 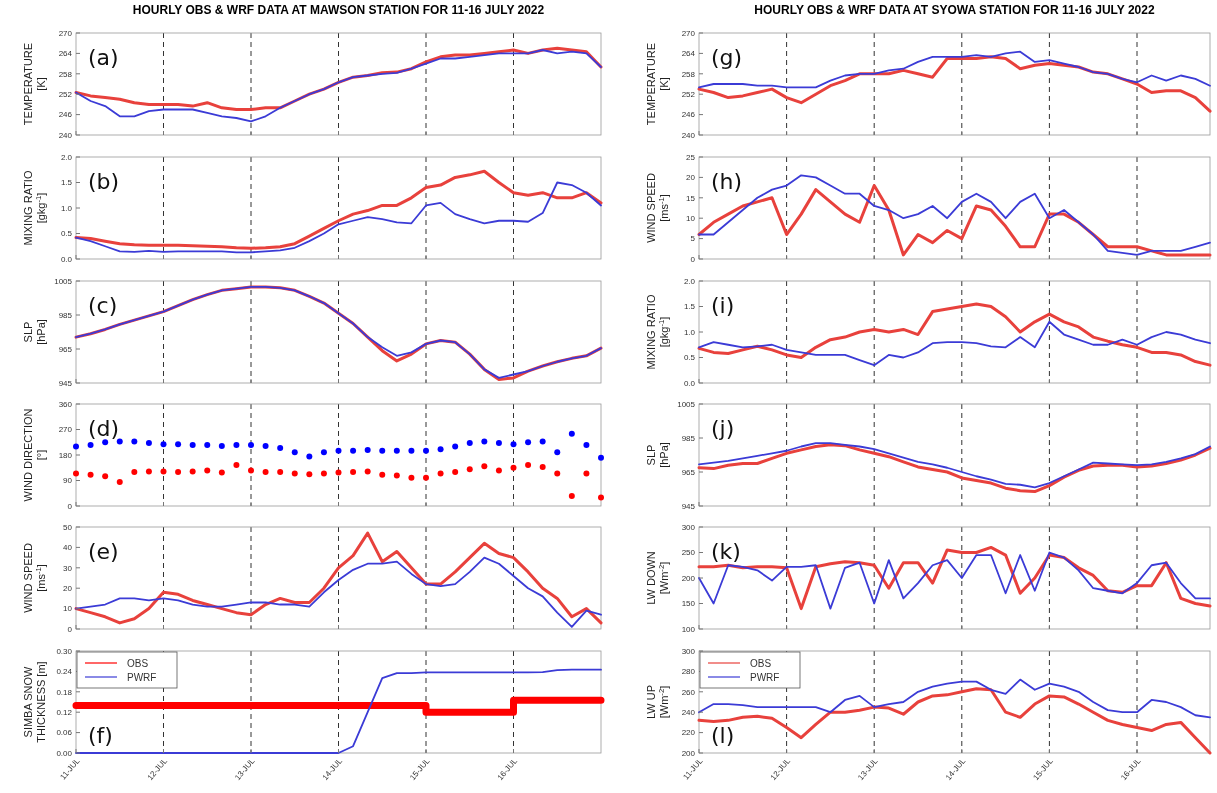 I want to click on chart-title: HOURLY OBS & WRF DATA AT SYOWA STATION FOR 11-16 JULY 2022, so click(x=954, y=10).